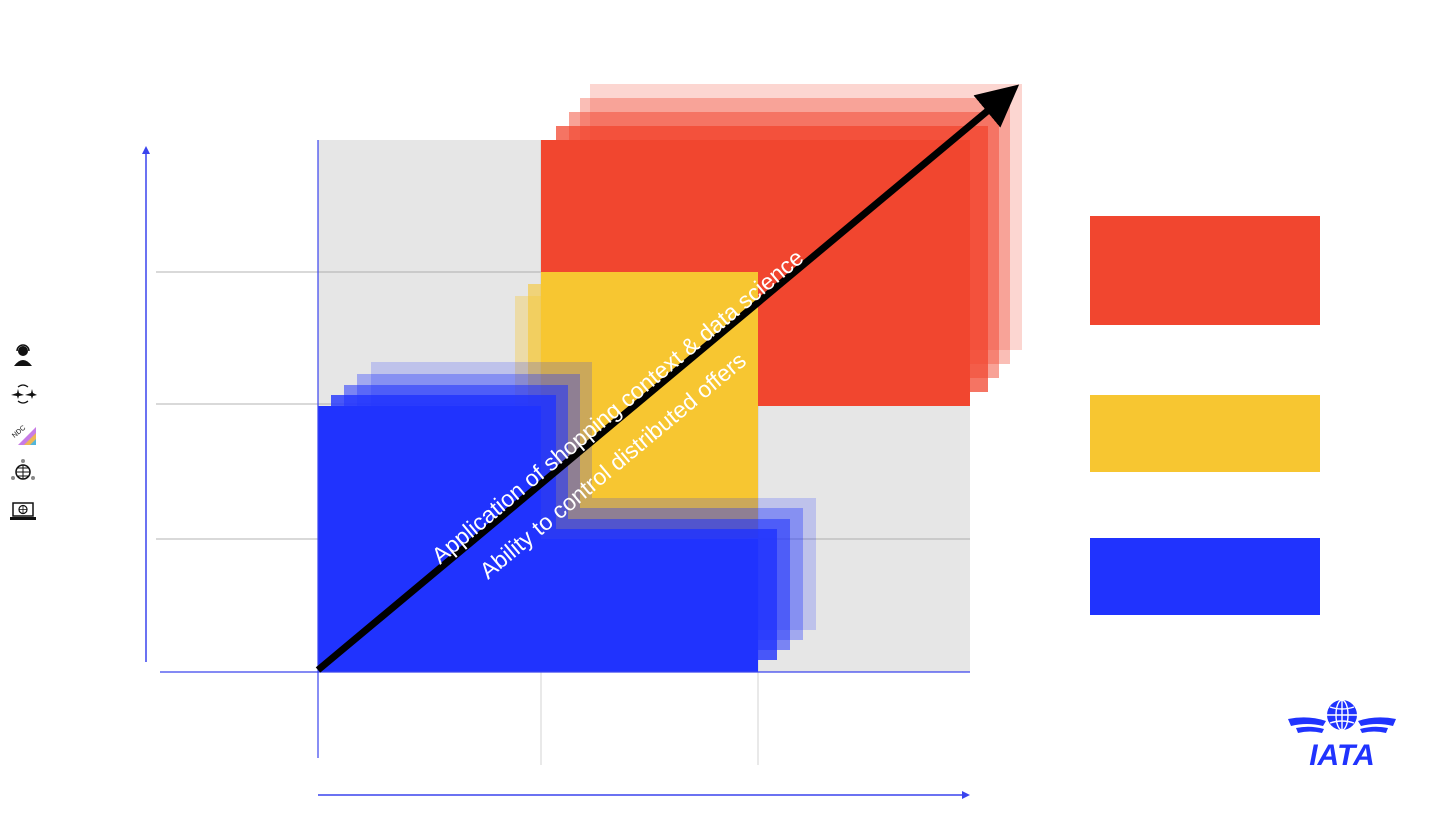 This screenshot has width=1440, height=815. What do you see at coordinates (1342, 716) in the screenshot?
I see `iata-globe-icon` at bounding box center [1342, 716].